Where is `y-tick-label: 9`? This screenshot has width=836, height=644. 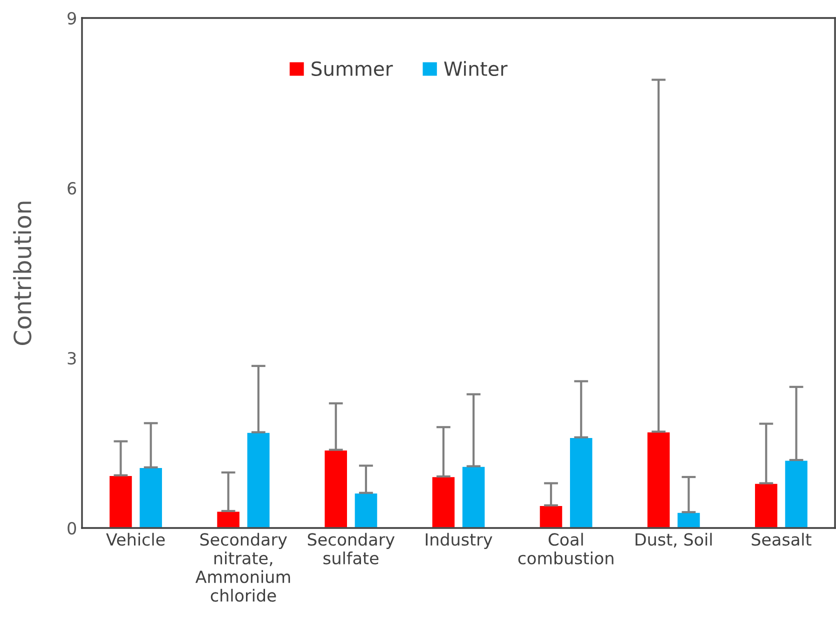 y-tick-label: 9 is located at coordinates (72, 18).